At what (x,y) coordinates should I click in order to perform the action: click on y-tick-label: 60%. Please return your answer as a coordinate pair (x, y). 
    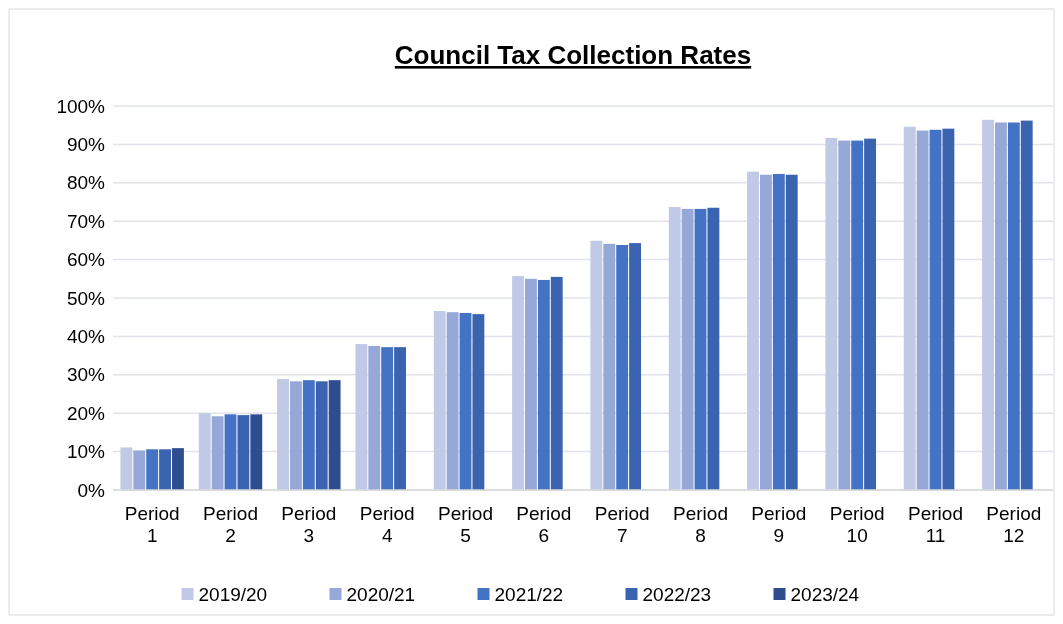
    Looking at the image, I should click on (86, 260).